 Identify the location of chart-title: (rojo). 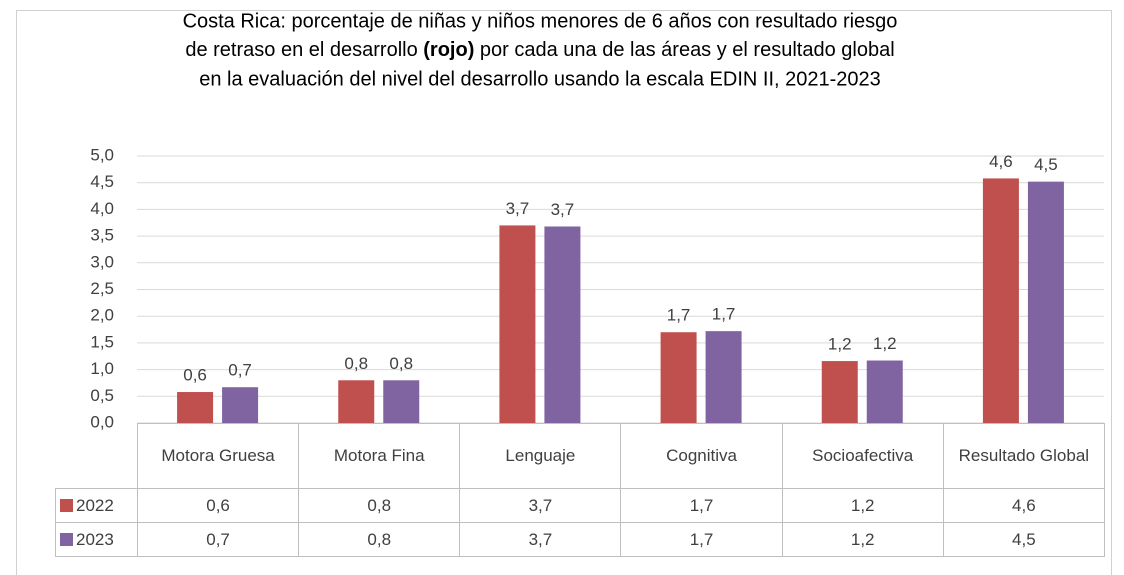
(448, 50).